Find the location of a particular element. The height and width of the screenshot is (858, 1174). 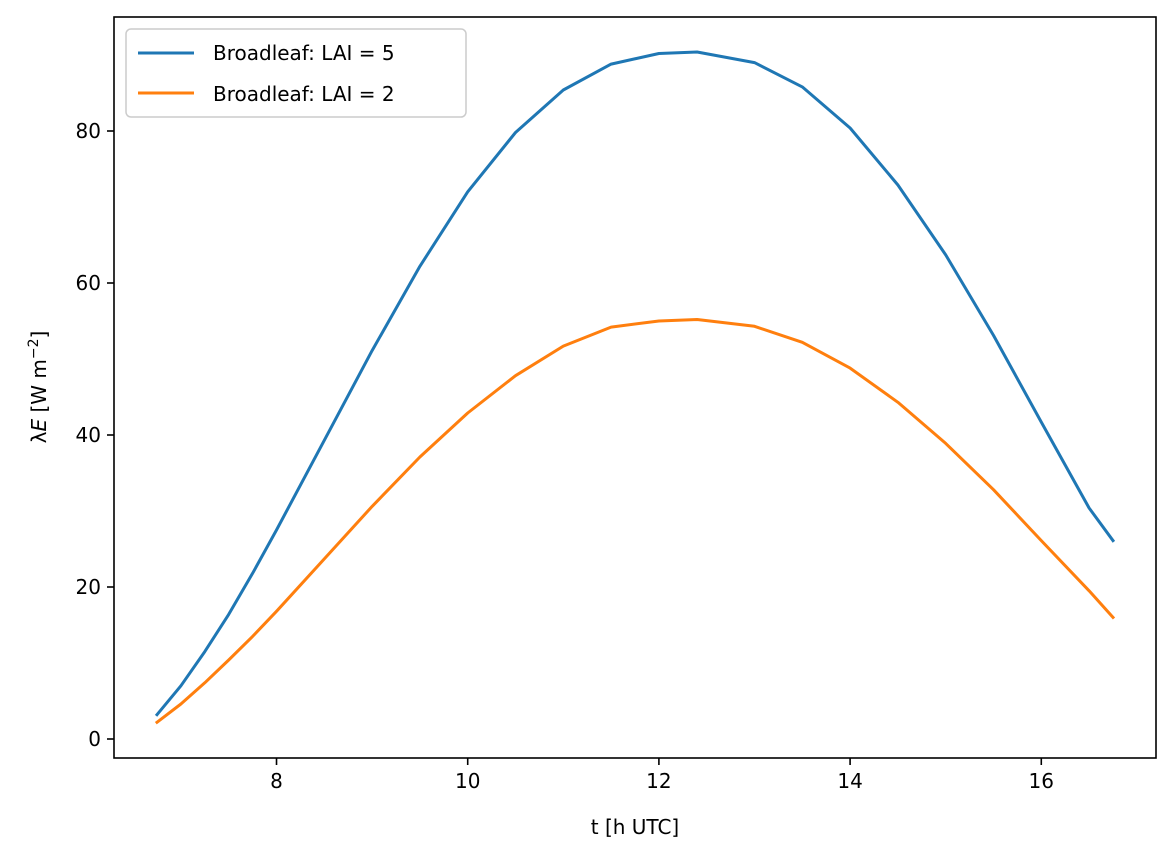

y-tick-label-80: 80 is located at coordinates (88, 131).